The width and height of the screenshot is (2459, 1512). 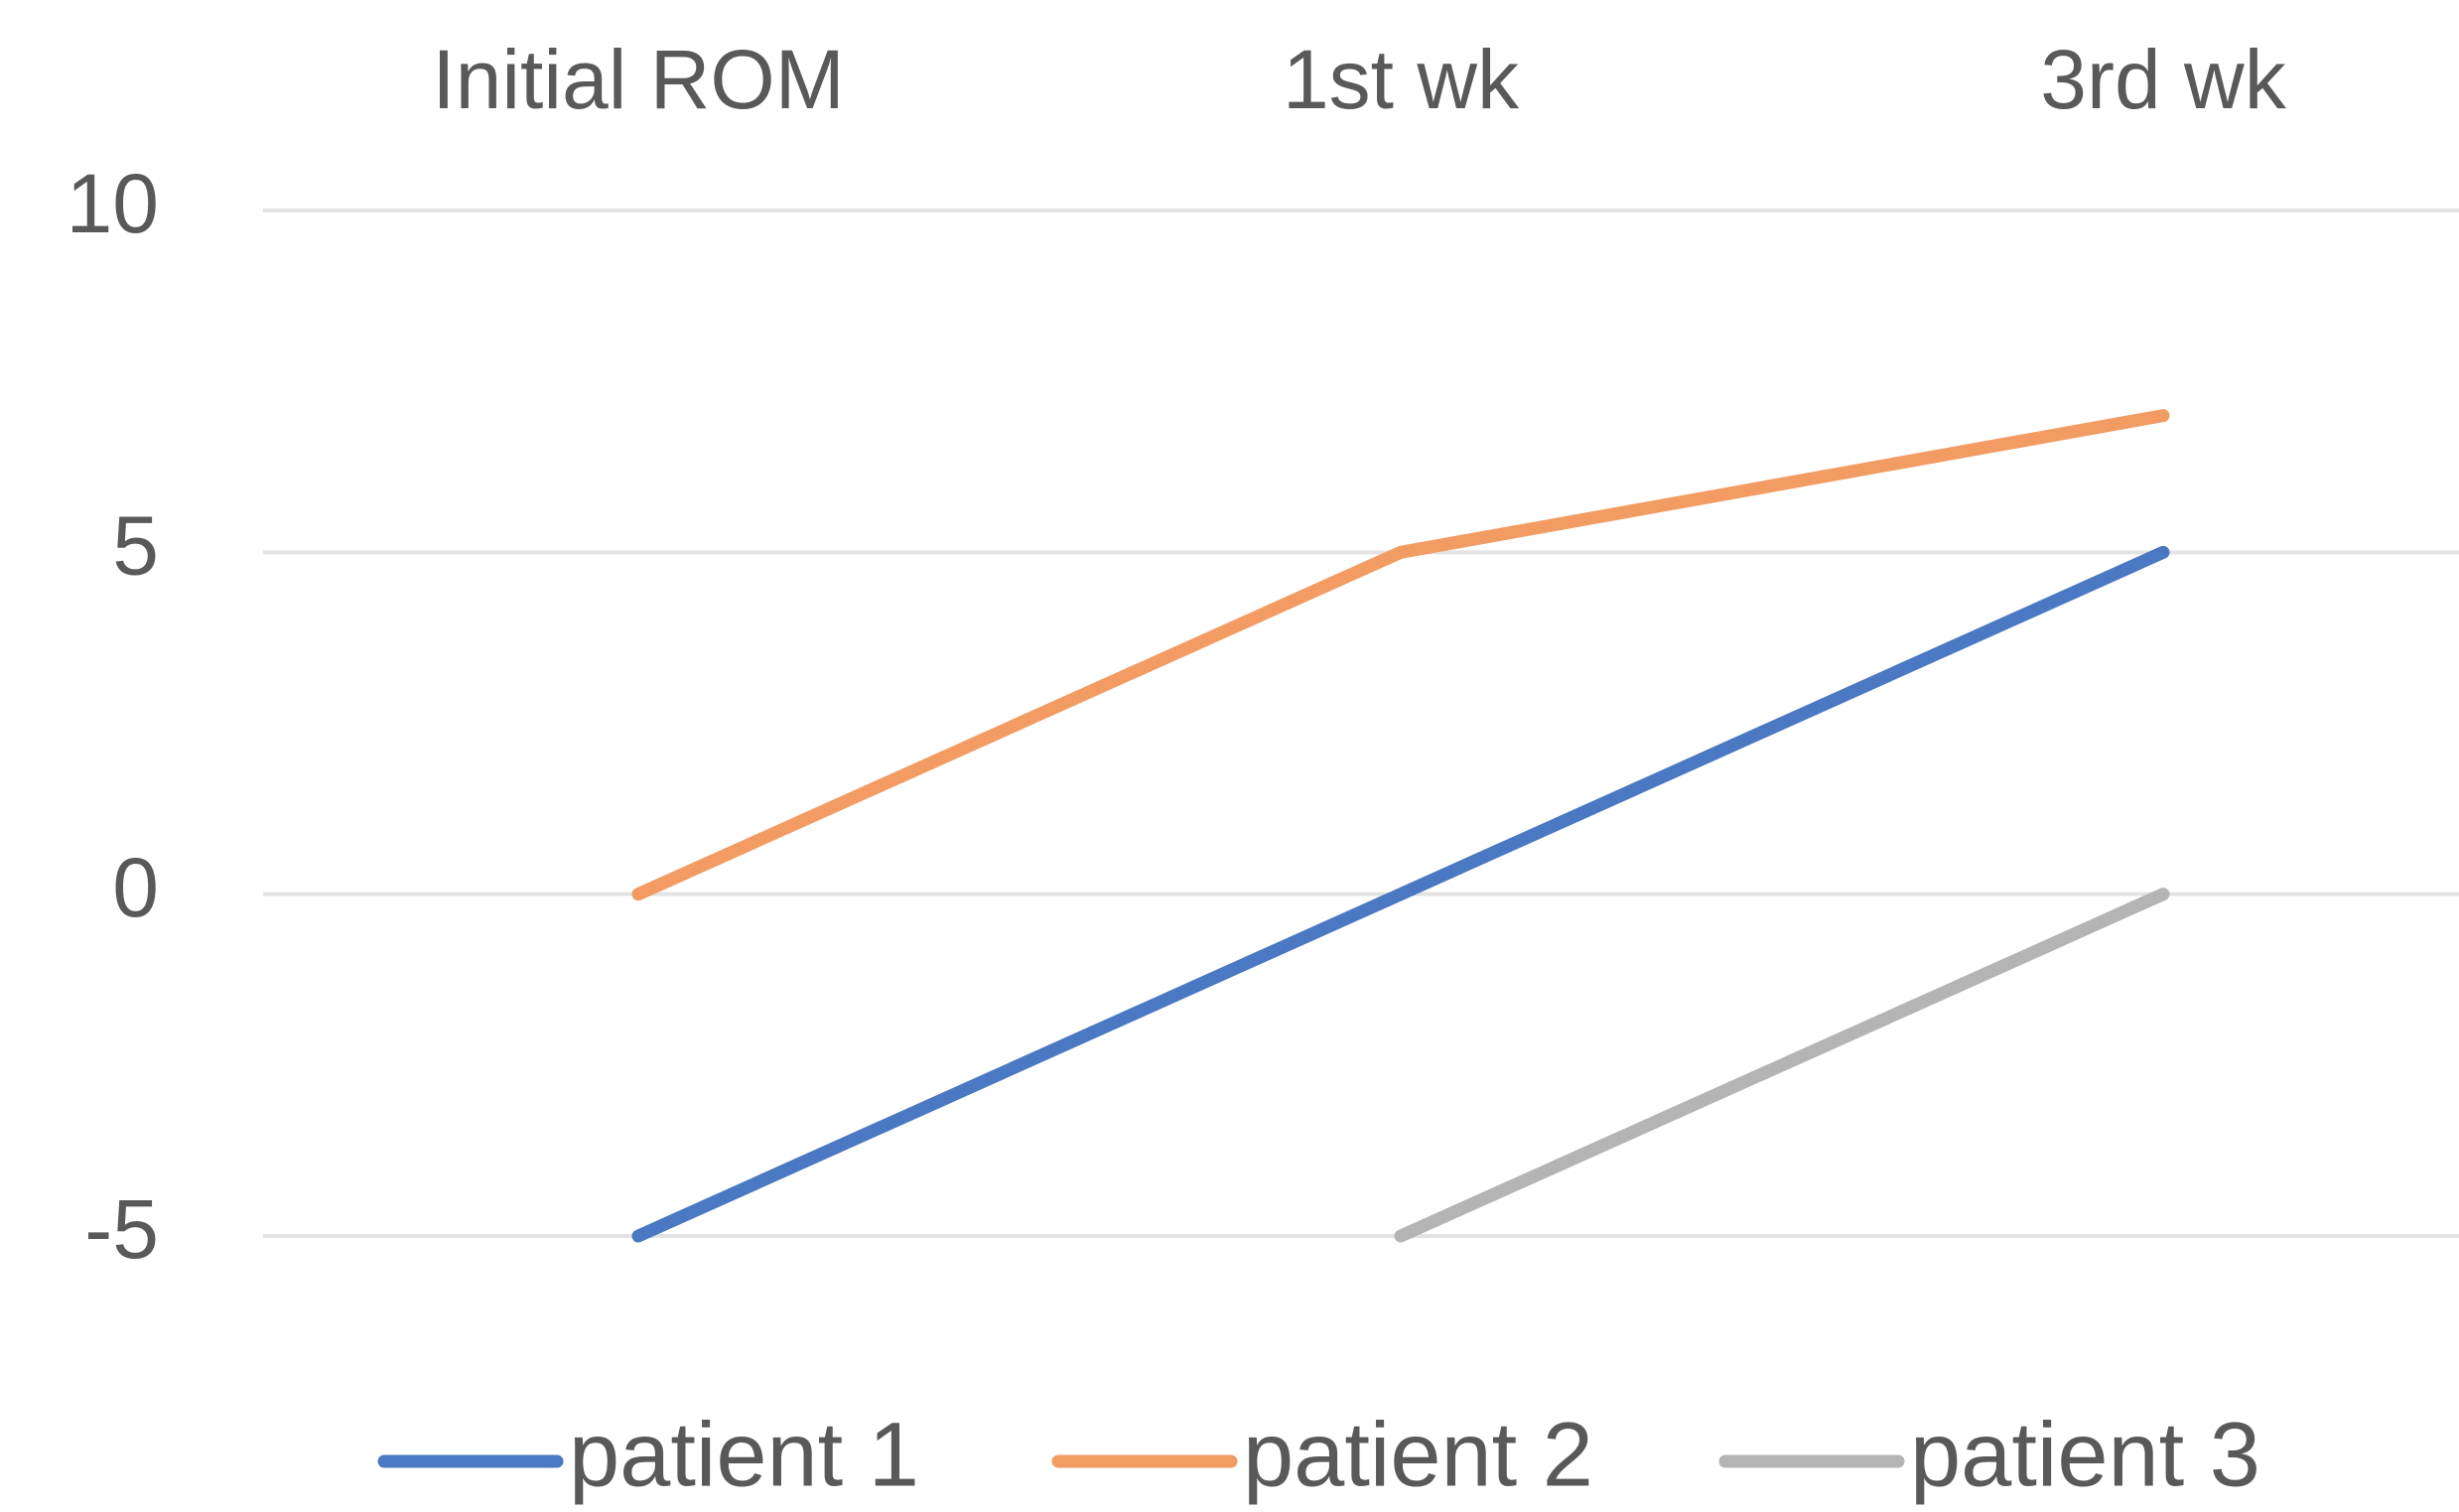 I want to click on y-tick-label: 10, so click(x=113, y=203).